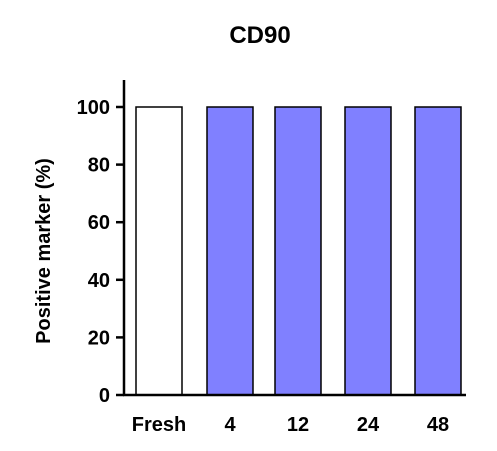 This screenshot has height=451, width=497. What do you see at coordinates (298, 425) in the screenshot?
I see `x-tick-label: 12` at bounding box center [298, 425].